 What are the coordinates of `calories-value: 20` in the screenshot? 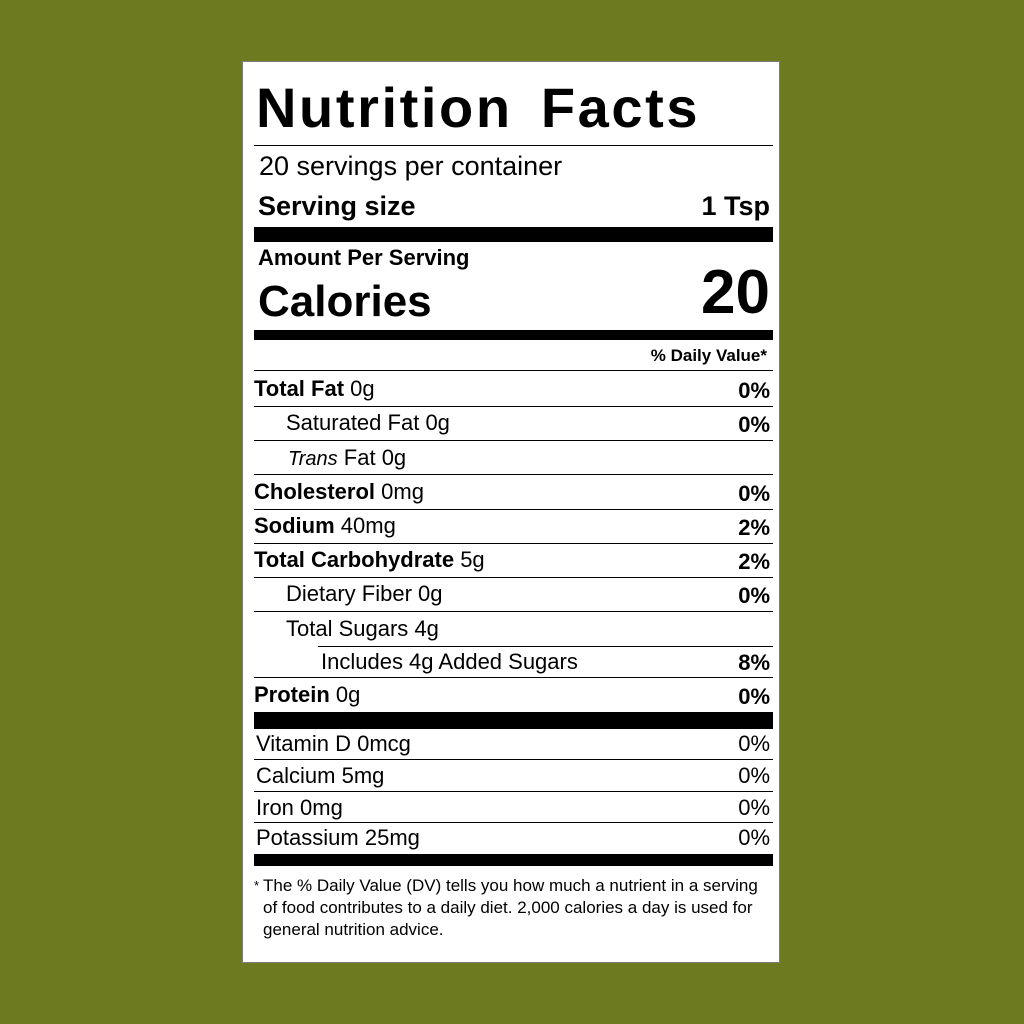 It's located at (735, 292).